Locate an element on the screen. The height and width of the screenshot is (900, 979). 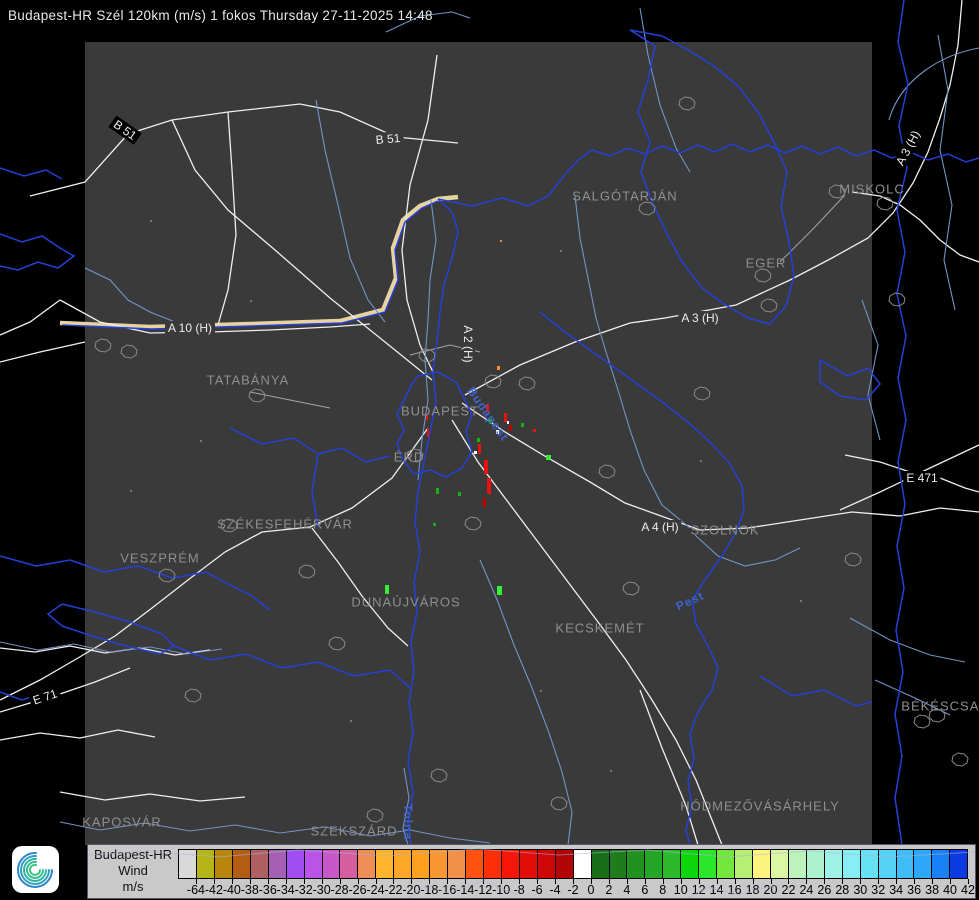
legend-tick-value: 26 is located at coordinates (824, 890).